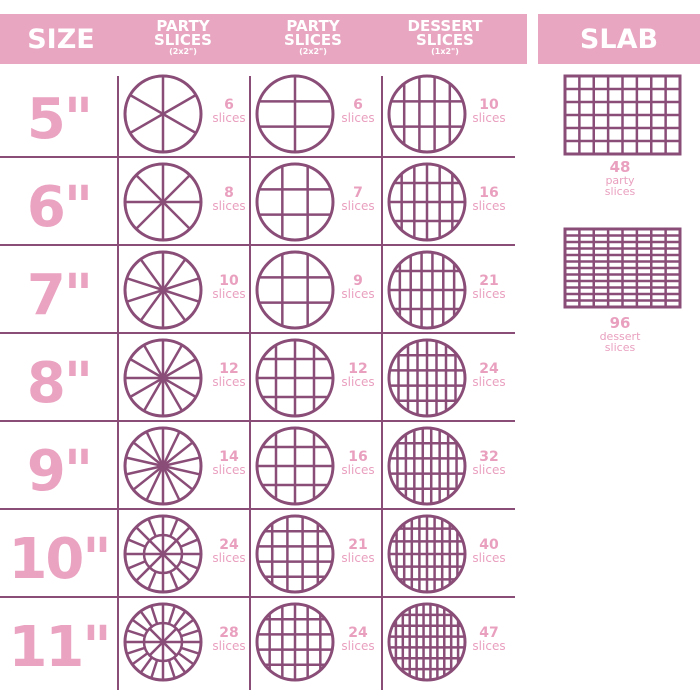  Describe the element at coordinates (182, 40) in the screenshot. I see `header-col1-title2: SLICES` at that location.